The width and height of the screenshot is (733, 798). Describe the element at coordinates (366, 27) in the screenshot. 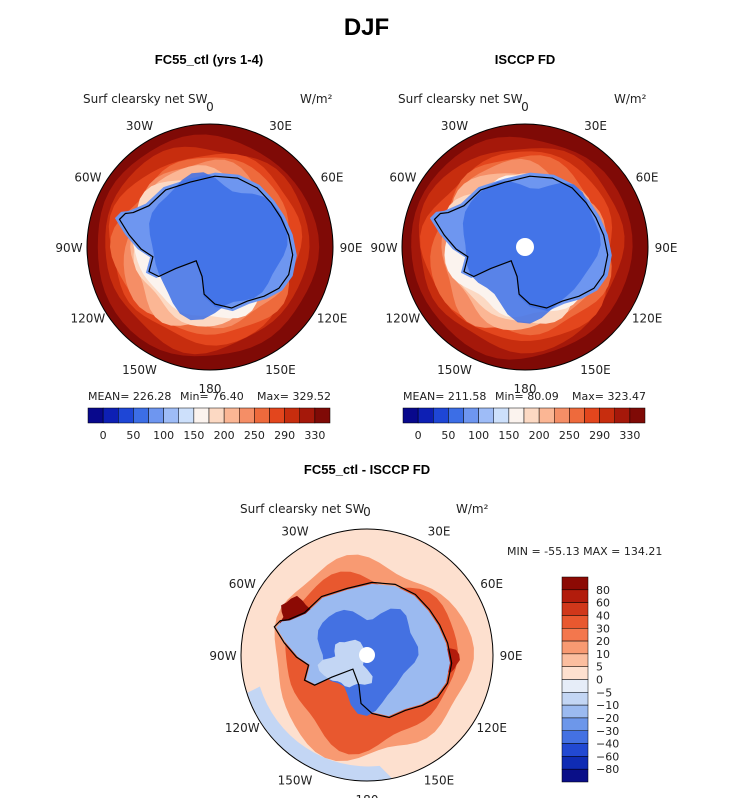

I see `page-title: DJF` at that location.